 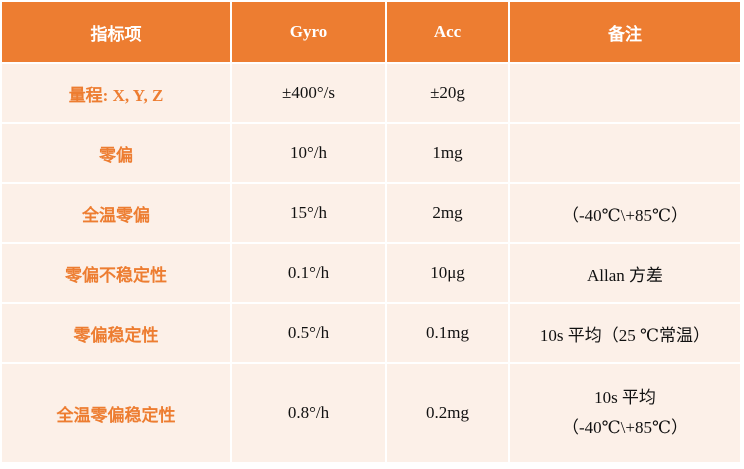 I want to click on table-row: 量程: X, Y, Z ±400°/s ±20g, so click(x=371, y=93).